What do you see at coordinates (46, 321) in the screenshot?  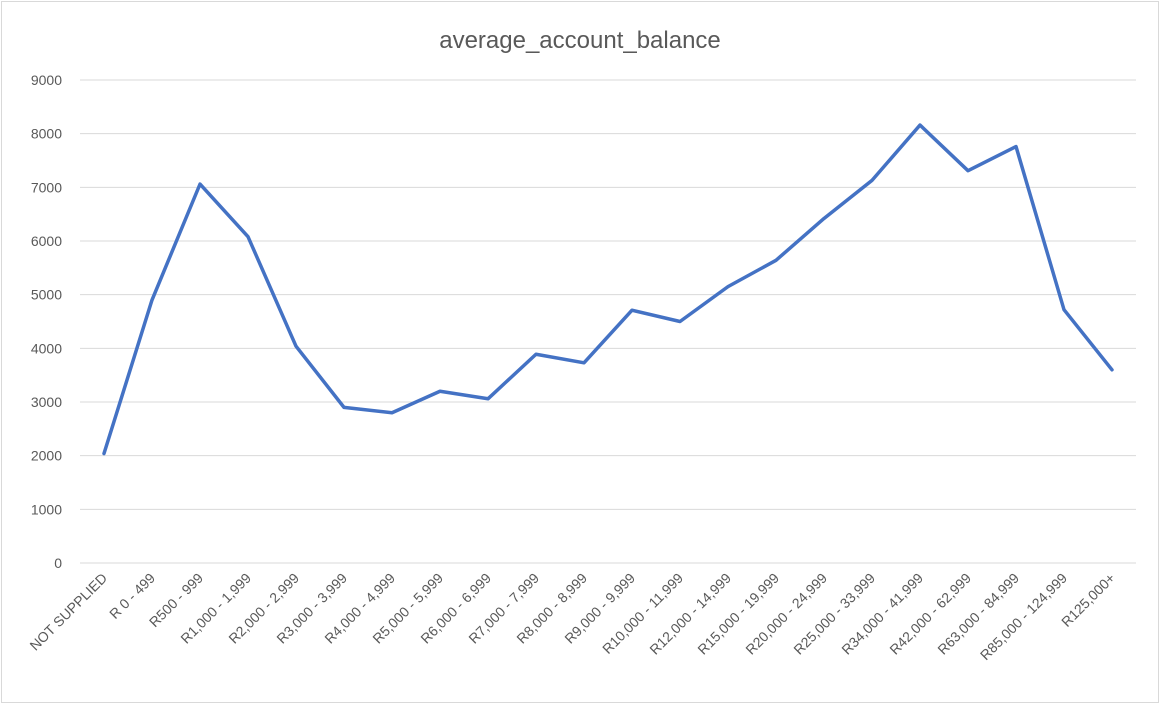 I see `y-axis-ticks: 0 1000 2000 3000 4000 5000 6000 7000 8000 9000` at bounding box center [46, 321].